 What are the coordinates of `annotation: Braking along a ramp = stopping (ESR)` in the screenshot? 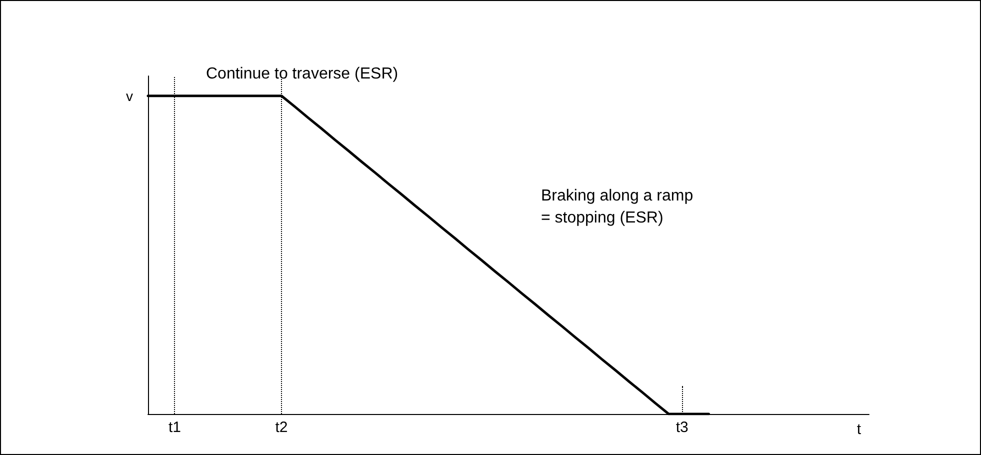 It's located at (617, 207).